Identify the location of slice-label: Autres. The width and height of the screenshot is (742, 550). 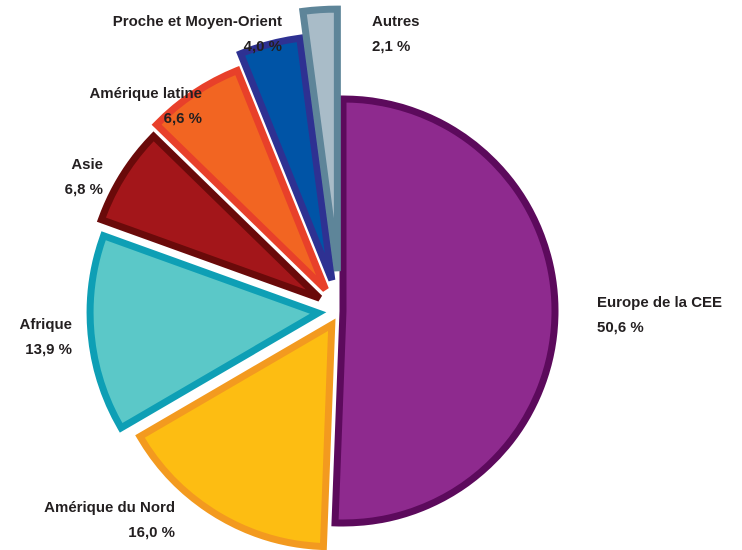
(396, 21).